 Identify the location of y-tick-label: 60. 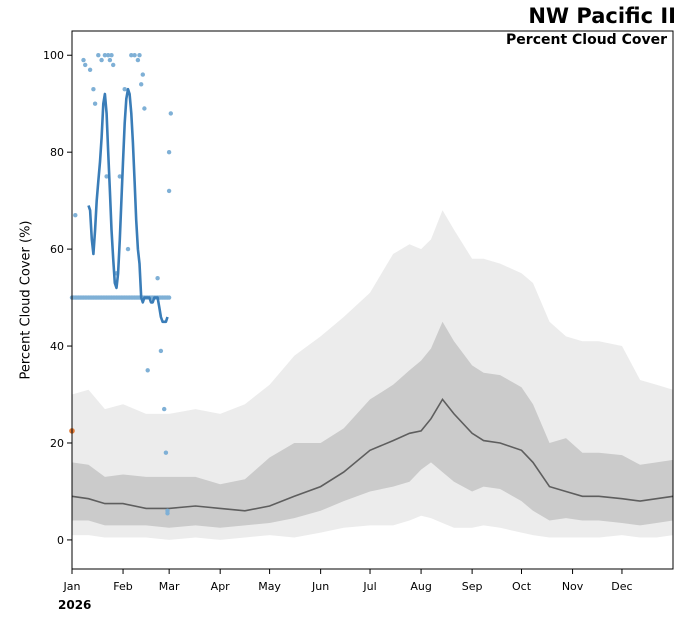
(57, 249).